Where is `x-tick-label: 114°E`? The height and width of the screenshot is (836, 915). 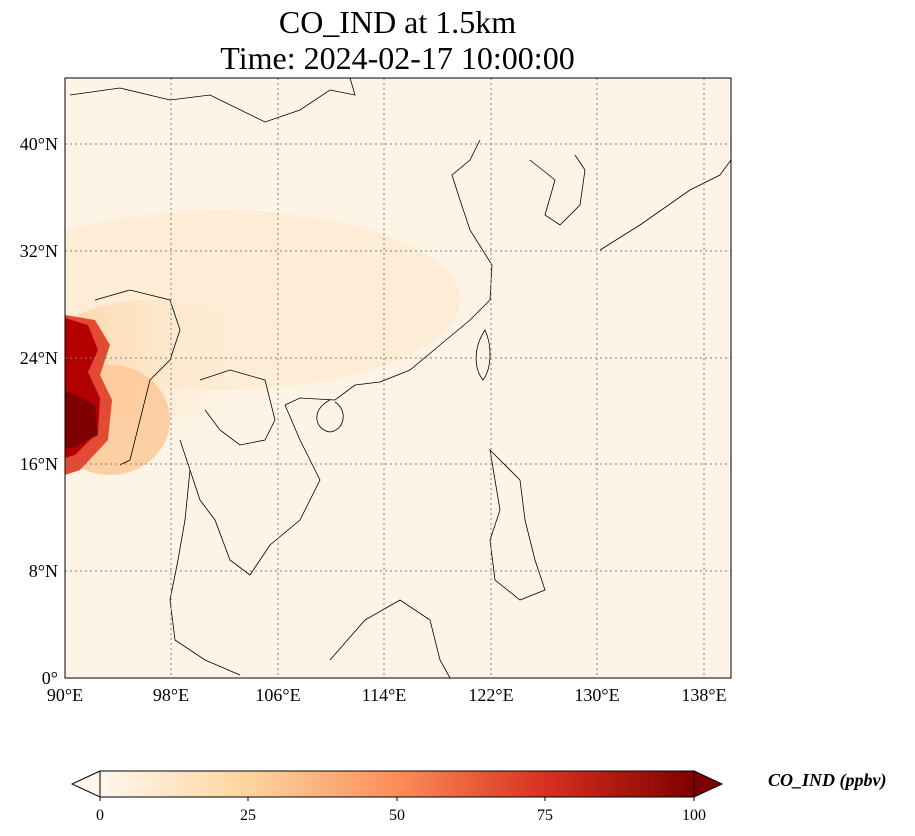
x-tick-label: 114°E is located at coordinates (384, 695).